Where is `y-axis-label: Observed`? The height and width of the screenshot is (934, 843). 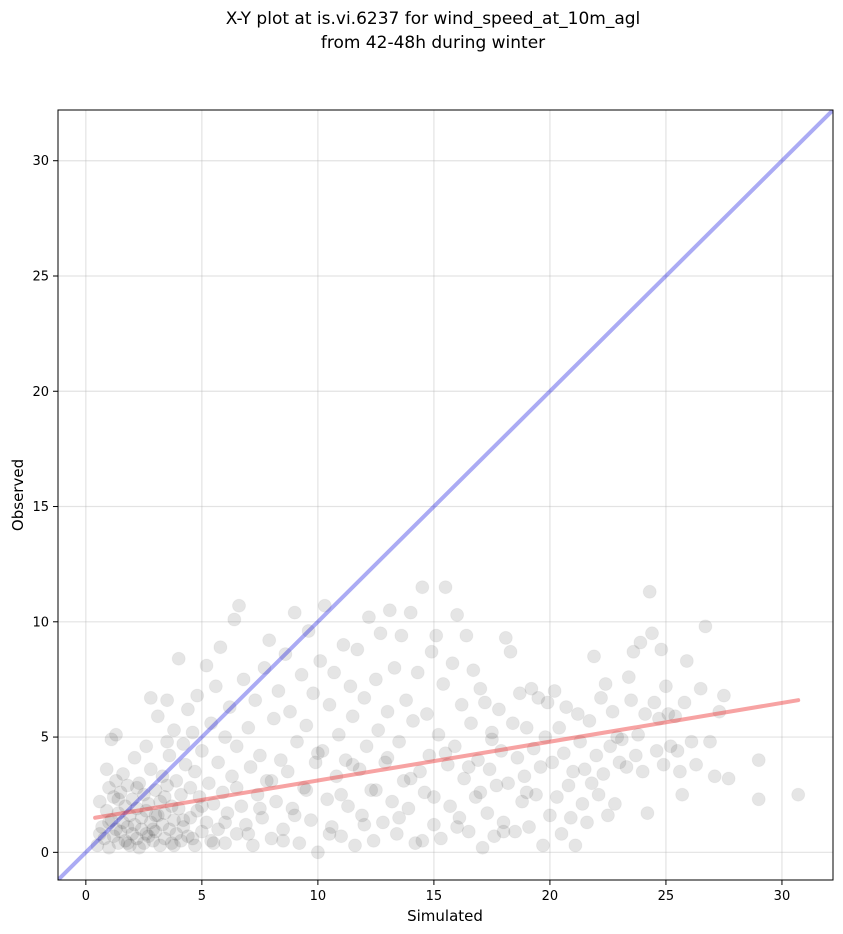
y-axis-label: Observed is located at coordinates (18, 495).